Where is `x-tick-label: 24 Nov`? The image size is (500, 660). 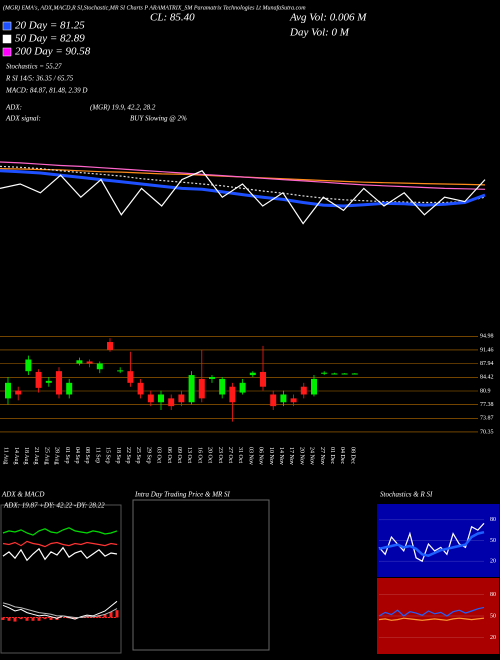
x-tick-label: 24 Nov is located at coordinates (312, 456).